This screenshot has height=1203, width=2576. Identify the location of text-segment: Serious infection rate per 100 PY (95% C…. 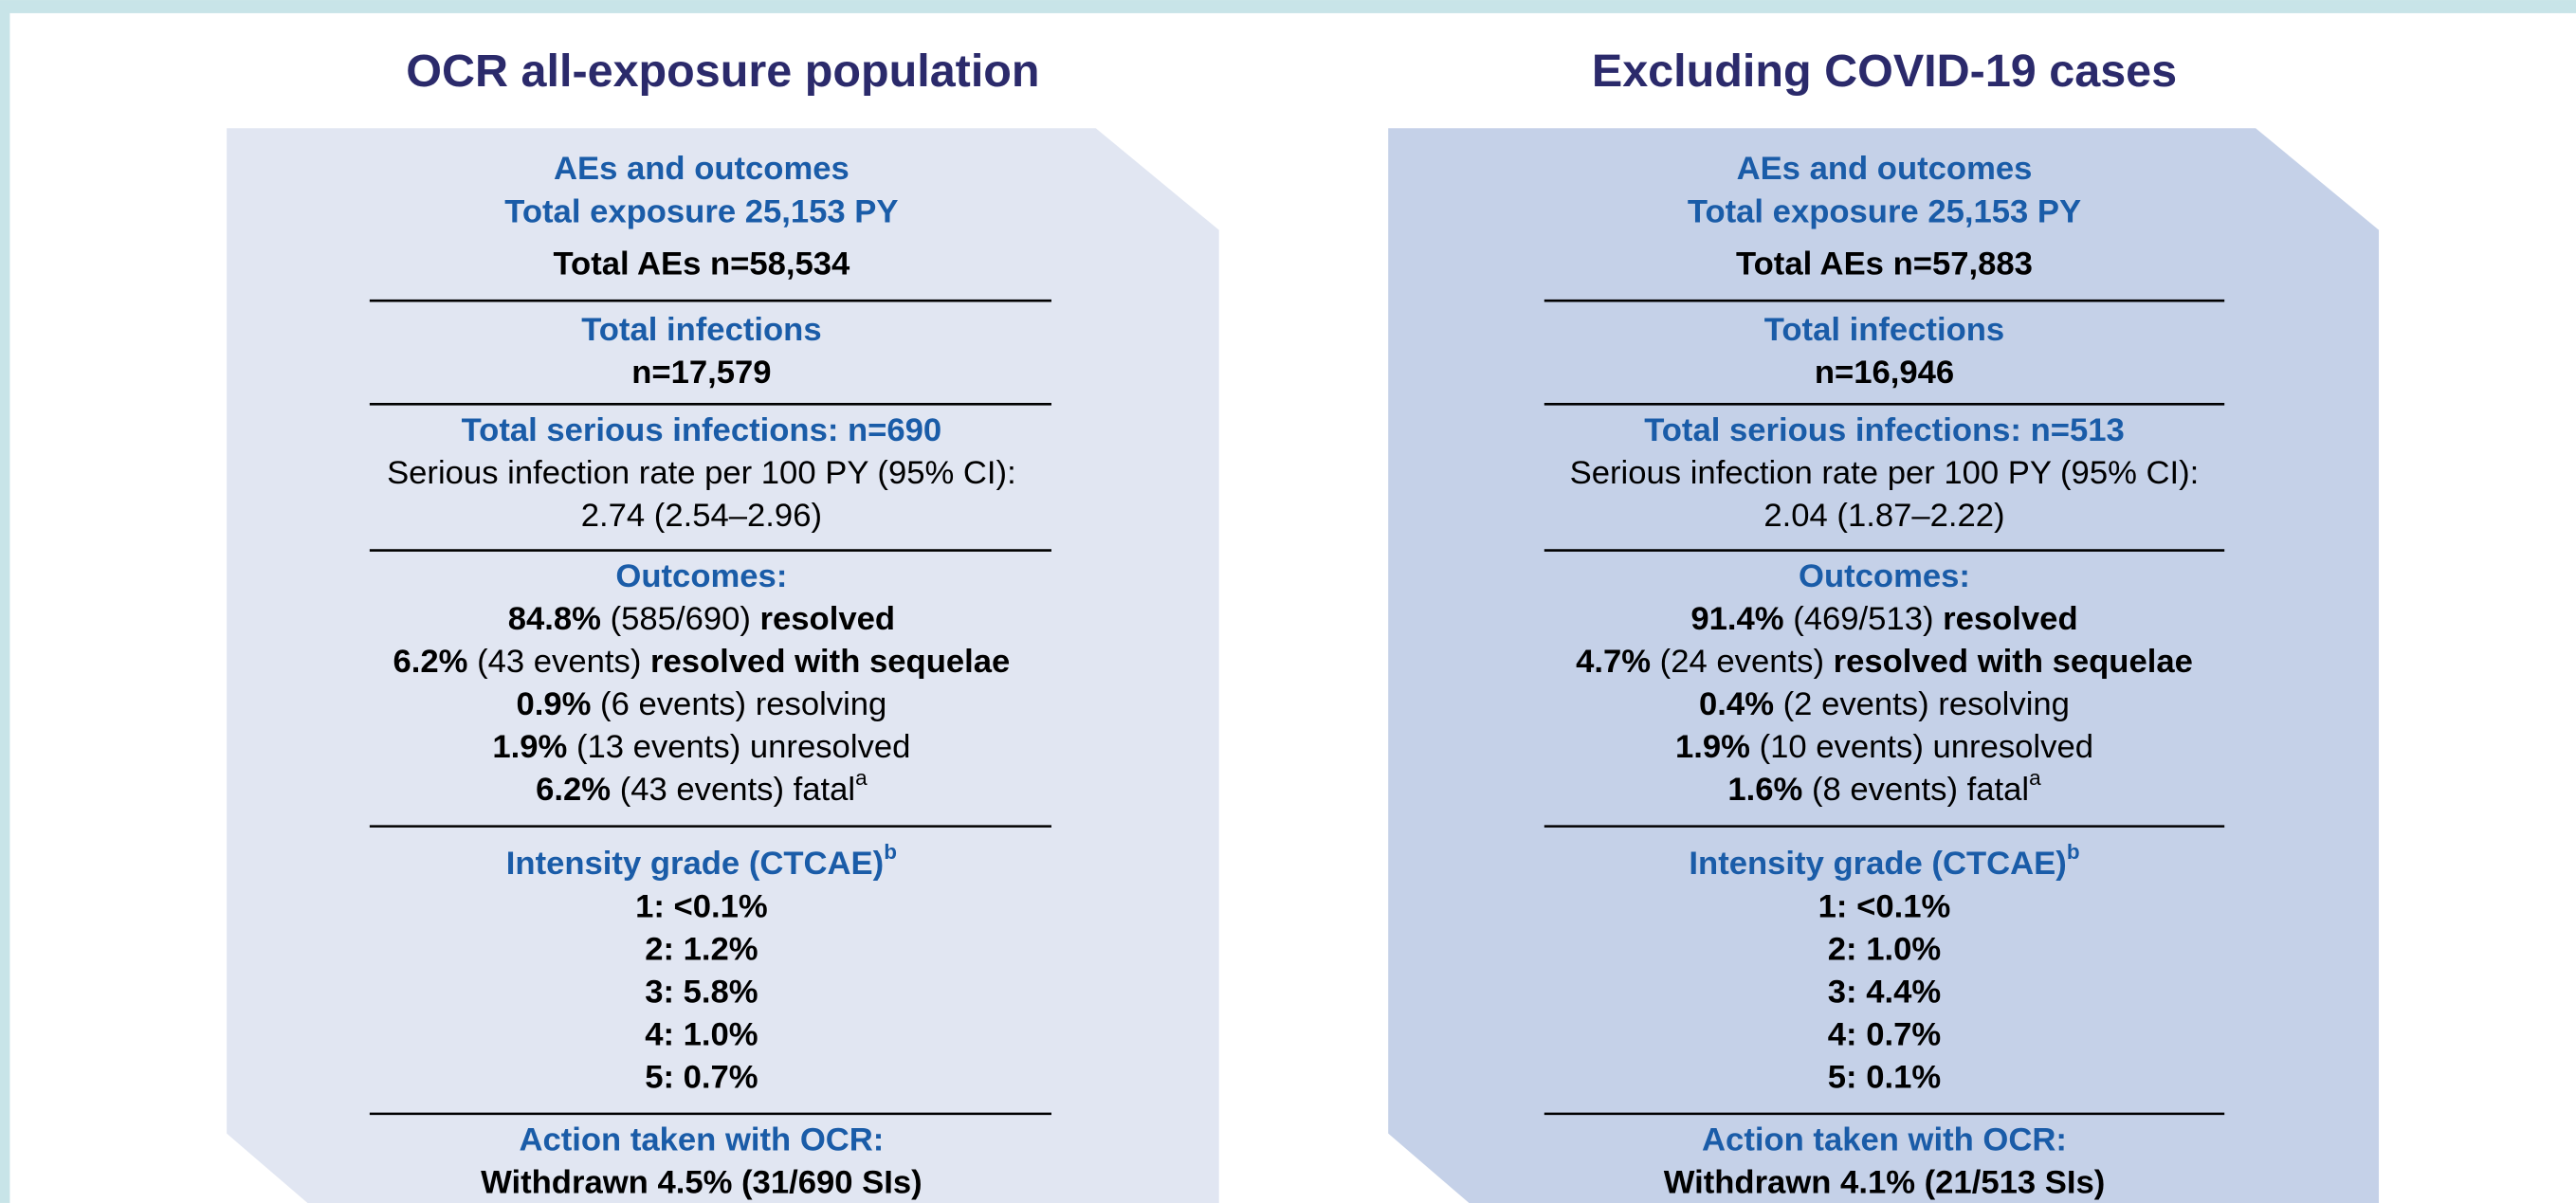
(1885, 473).